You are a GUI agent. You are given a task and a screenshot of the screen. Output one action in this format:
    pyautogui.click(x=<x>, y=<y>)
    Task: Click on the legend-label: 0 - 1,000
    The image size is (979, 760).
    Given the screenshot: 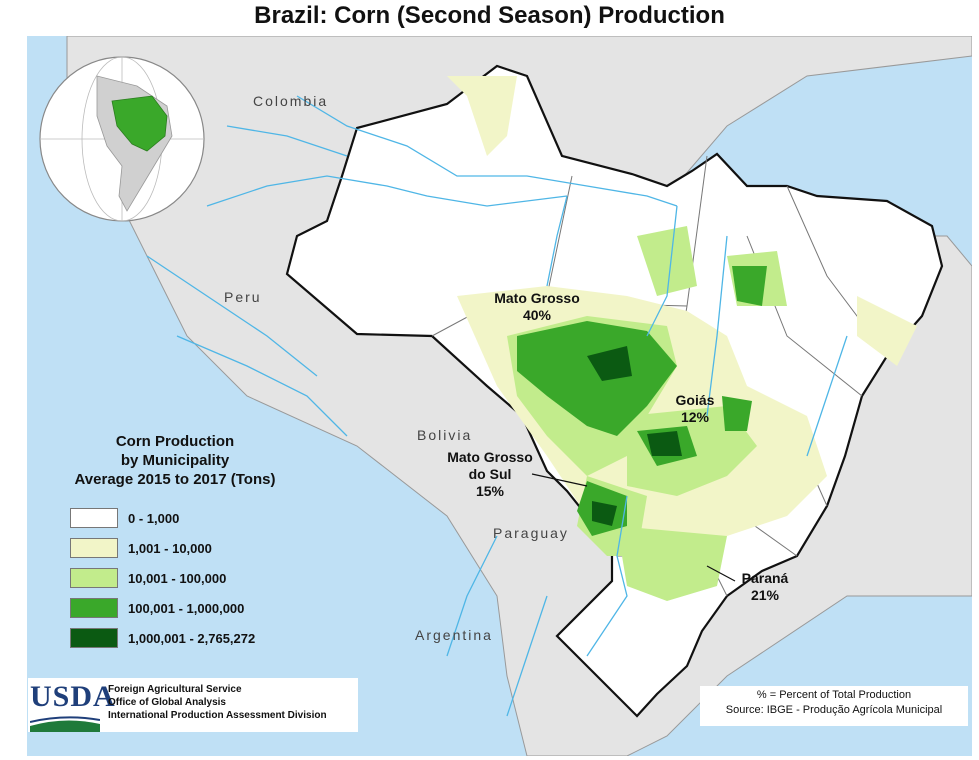 What is the action you would take?
    pyautogui.click(x=154, y=518)
    